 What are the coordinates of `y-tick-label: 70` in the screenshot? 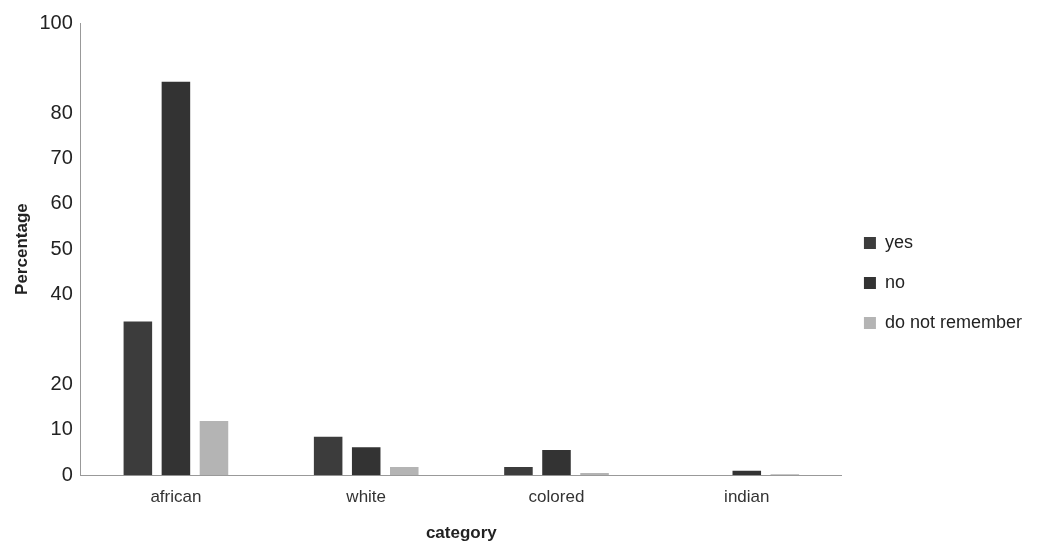 It's located at (61, 157).